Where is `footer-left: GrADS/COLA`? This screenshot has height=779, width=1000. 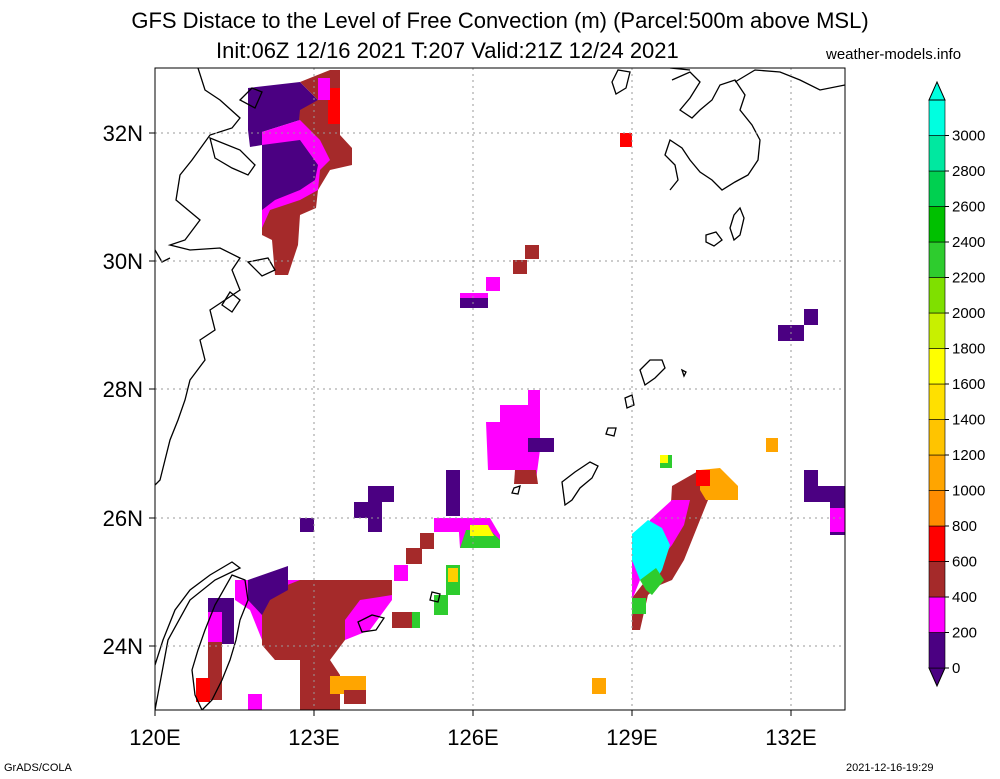 footer-left: GrADS/COLA is located at coordinates (38, 768).